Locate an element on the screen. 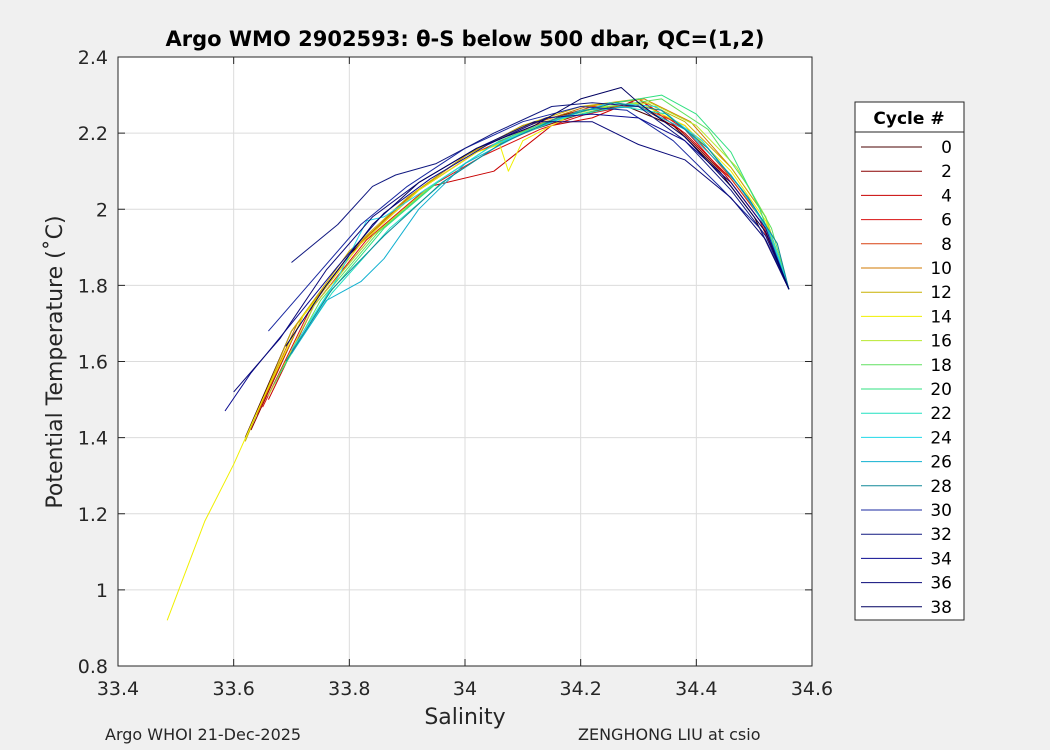 Image resolution: width=1050 pixels, height=750 pixels. legend-label: 34 is located at coordinates (941, 559).